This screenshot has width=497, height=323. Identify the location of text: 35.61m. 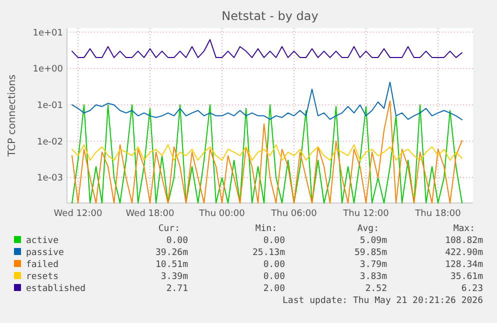
(466, 277).